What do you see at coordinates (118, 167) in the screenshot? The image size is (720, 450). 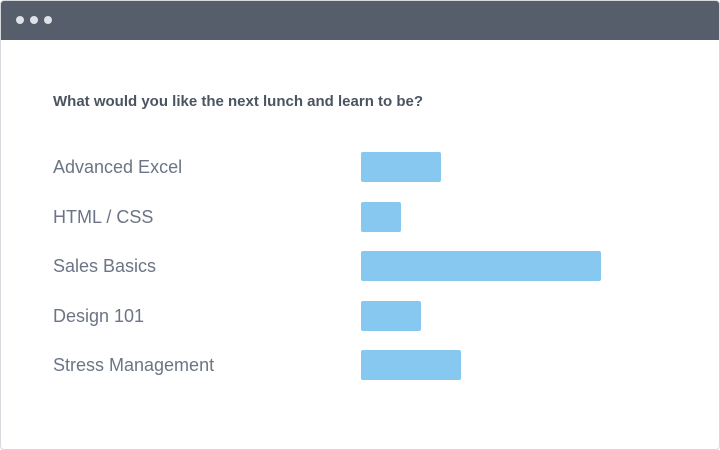 I see `option-label: Advanced Excel` at bounding box center [118, 167].